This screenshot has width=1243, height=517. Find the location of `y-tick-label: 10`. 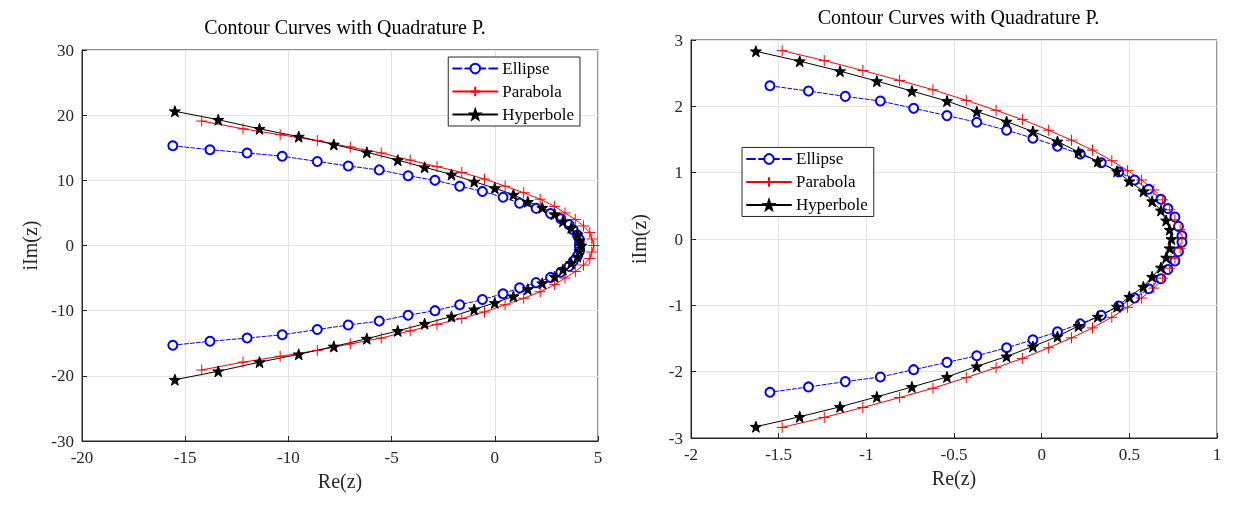

y-tick-label: 10 is located at coordinates (65, 180).